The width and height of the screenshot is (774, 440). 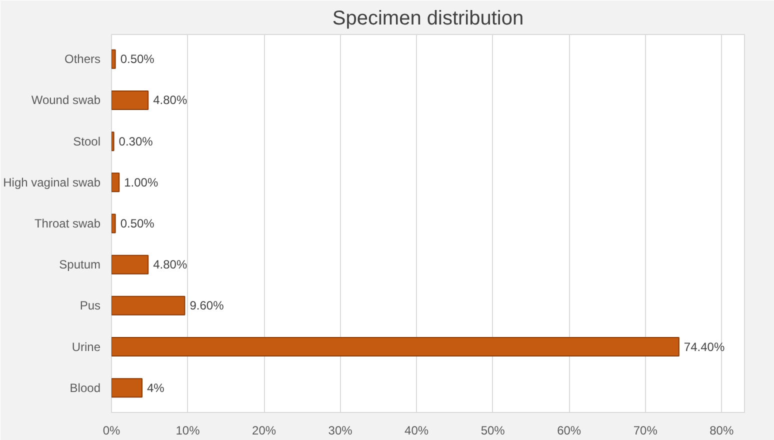 What do you see at coordinates (188, 431) in the screenshot?
I see `x-tick-label: 10%` at bounding box center [188, 431].